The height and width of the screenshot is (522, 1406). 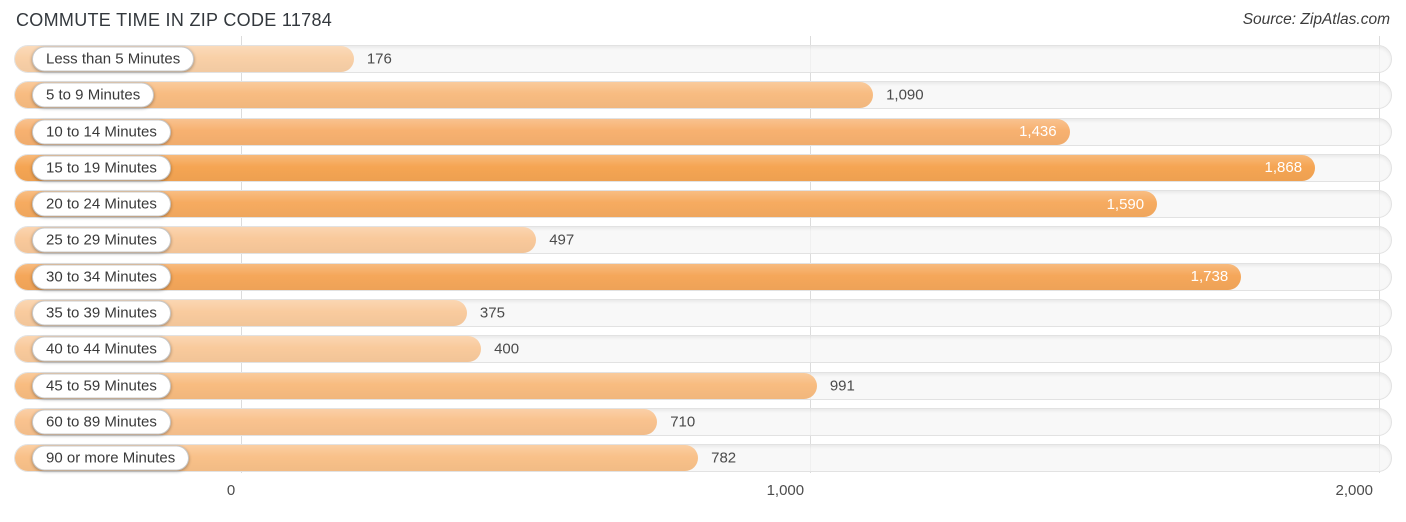 I want to click on bar: 1,436, so click(x=542, y=131).